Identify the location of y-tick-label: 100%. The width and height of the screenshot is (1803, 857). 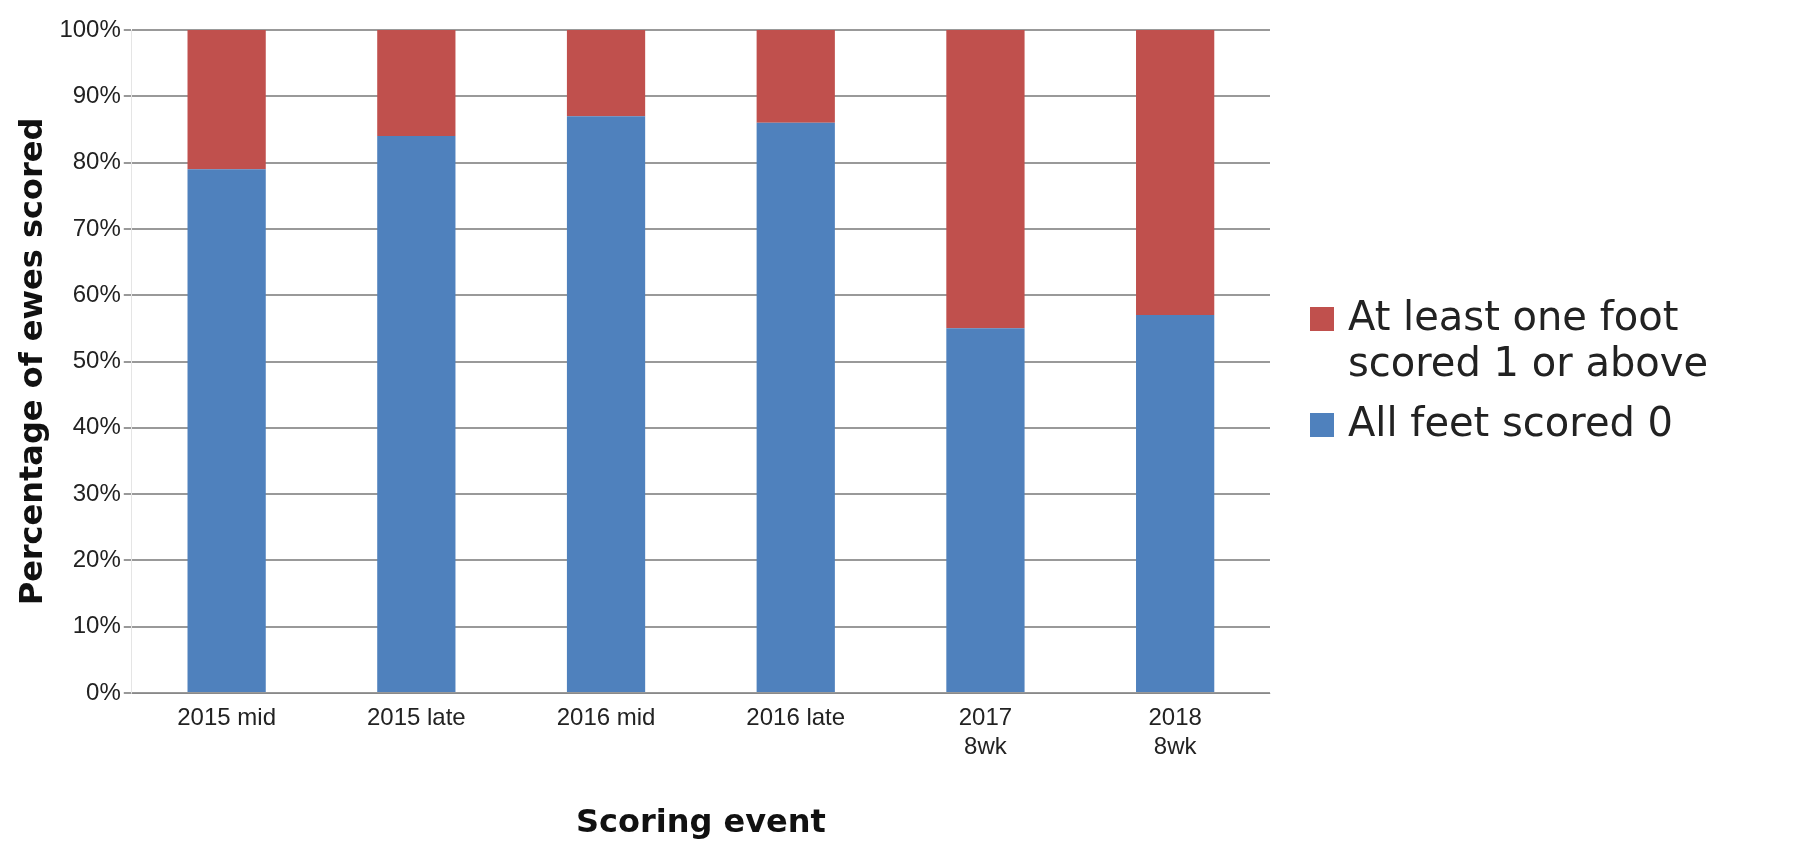
(90, 28).